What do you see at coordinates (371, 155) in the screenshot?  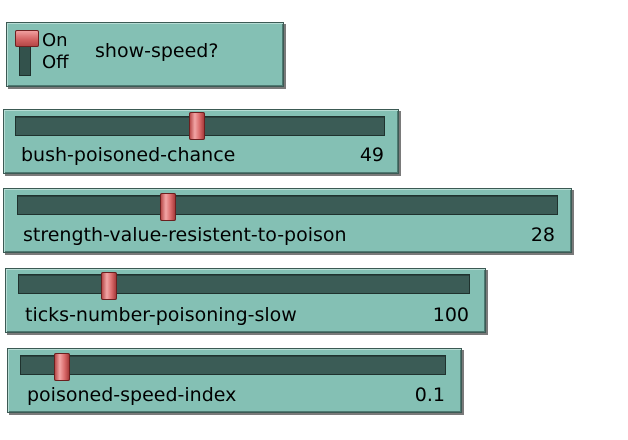 I see `slider-value: 49` at bounding box center [371, 155].